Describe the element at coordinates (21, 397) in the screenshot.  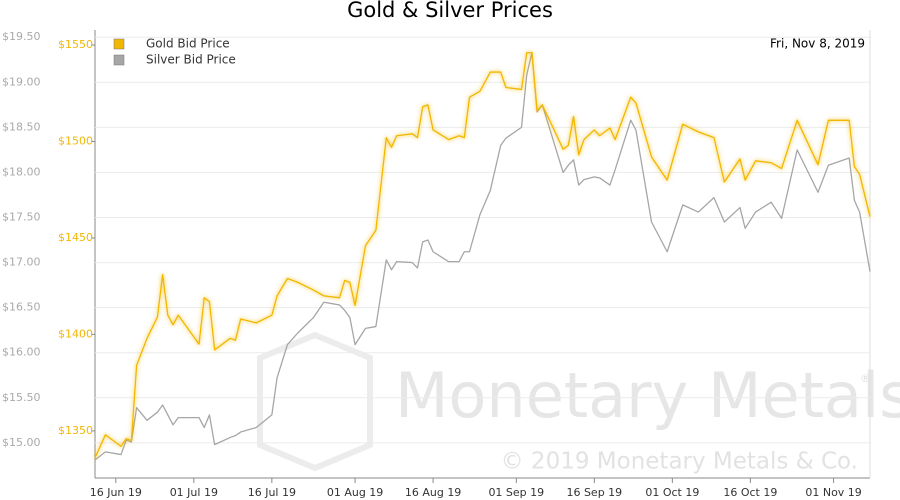
I see `y-tick-label: $15.50` at that location.